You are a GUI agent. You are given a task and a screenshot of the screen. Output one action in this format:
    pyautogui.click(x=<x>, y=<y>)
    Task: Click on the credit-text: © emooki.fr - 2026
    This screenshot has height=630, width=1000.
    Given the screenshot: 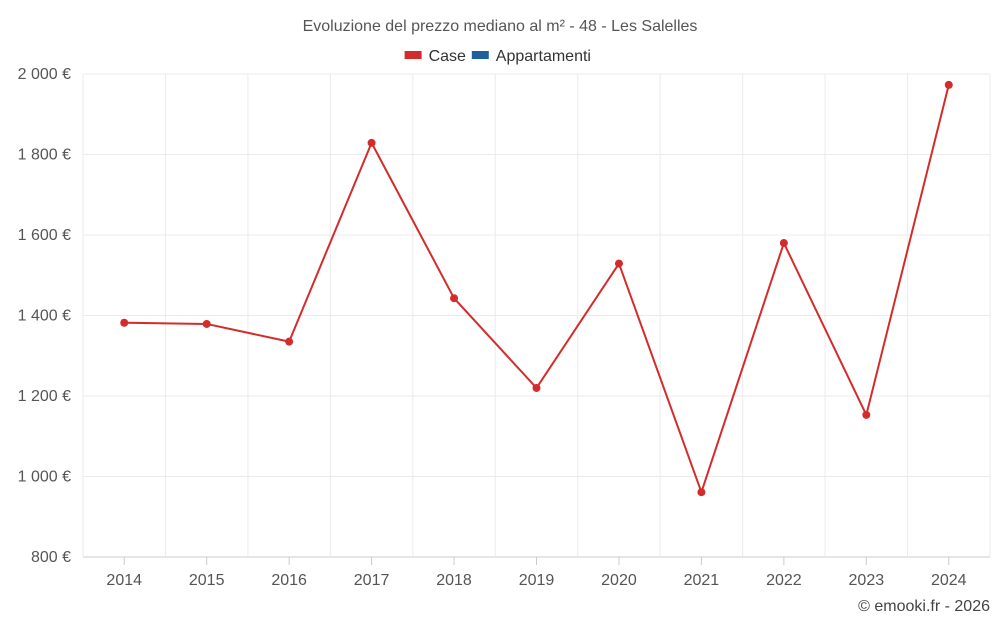 What is the action you would take?
    pyautogui.click(x=924, y=606)
    